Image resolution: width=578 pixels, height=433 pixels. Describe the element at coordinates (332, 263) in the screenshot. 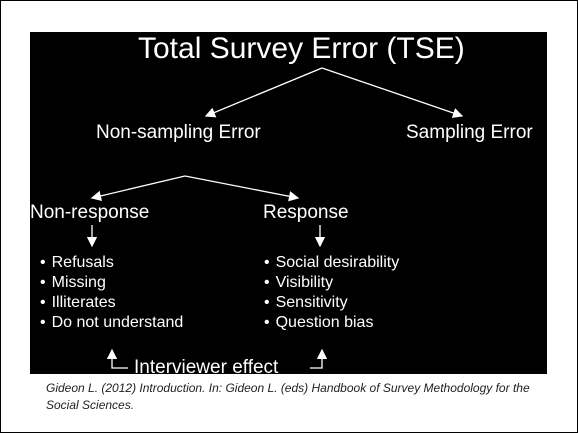

I see `list-item: Social desirability` at that location.